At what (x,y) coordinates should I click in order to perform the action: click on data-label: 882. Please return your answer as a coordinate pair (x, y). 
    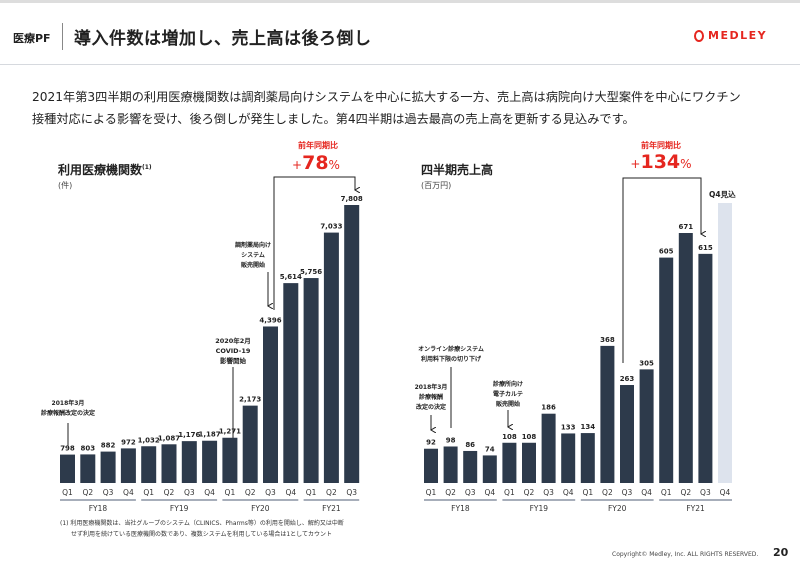
    Looking at the image, I should click on (108, 446).